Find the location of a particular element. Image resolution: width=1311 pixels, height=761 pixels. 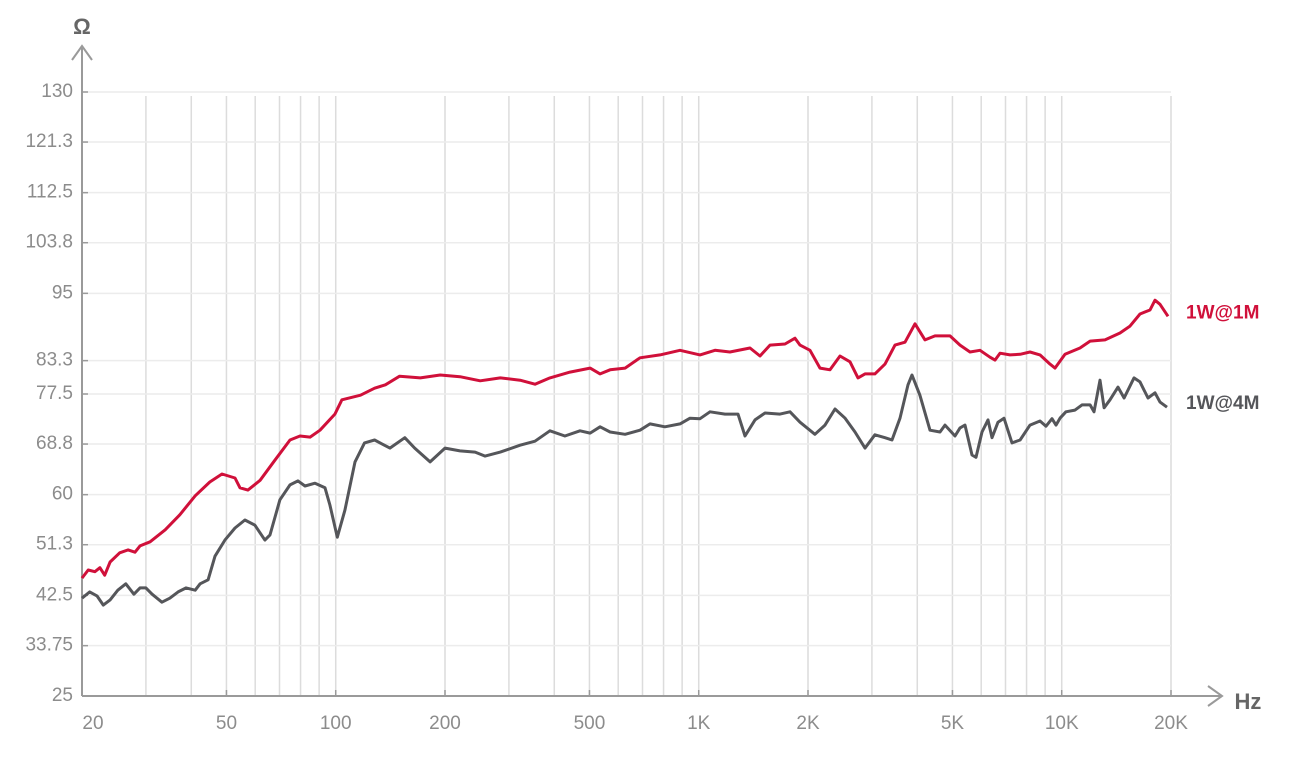

legend-label: 1W@4M is located at coordinates (1222, 403).